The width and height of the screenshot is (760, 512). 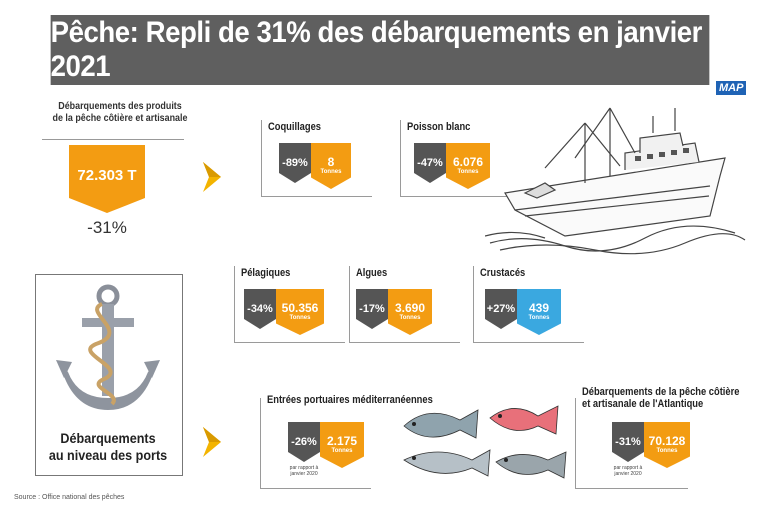 I want to click on map-logo: MAP, so click(x=731, y=88).